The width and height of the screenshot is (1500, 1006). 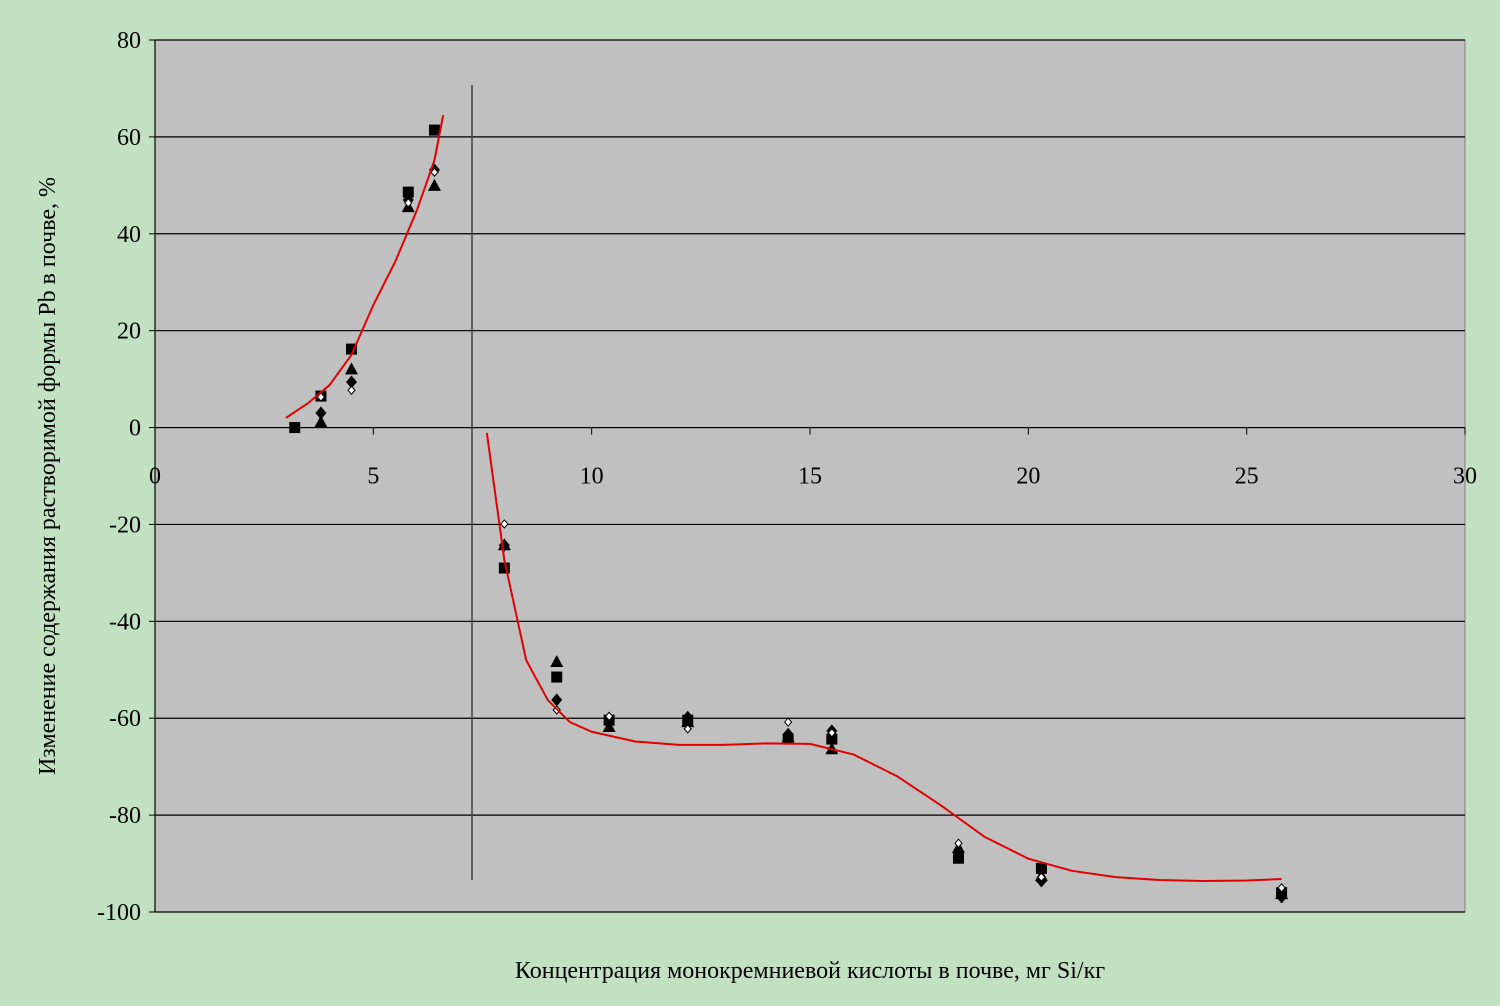 What do you see at coordinates (129, 332) in the screenshot?
I see `y-tick-label: 20` at bounding box center [129, 332].